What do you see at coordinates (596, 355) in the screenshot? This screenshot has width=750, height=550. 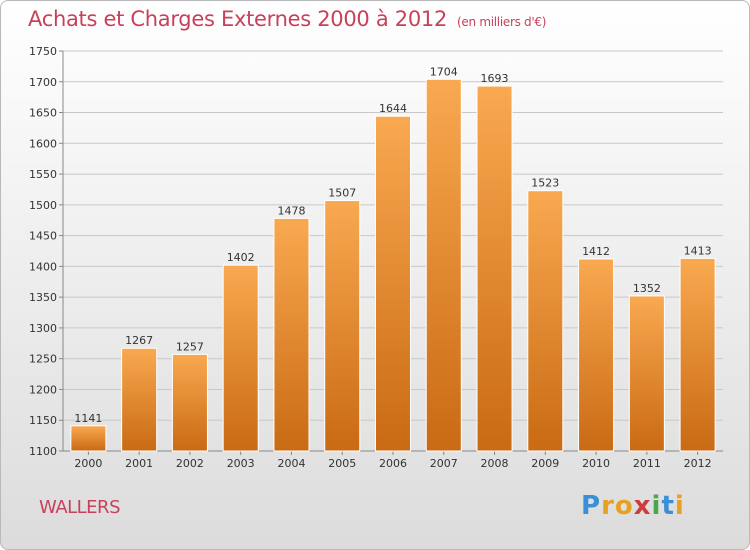 I see `bar-2010` at bounding box center [596, 355].